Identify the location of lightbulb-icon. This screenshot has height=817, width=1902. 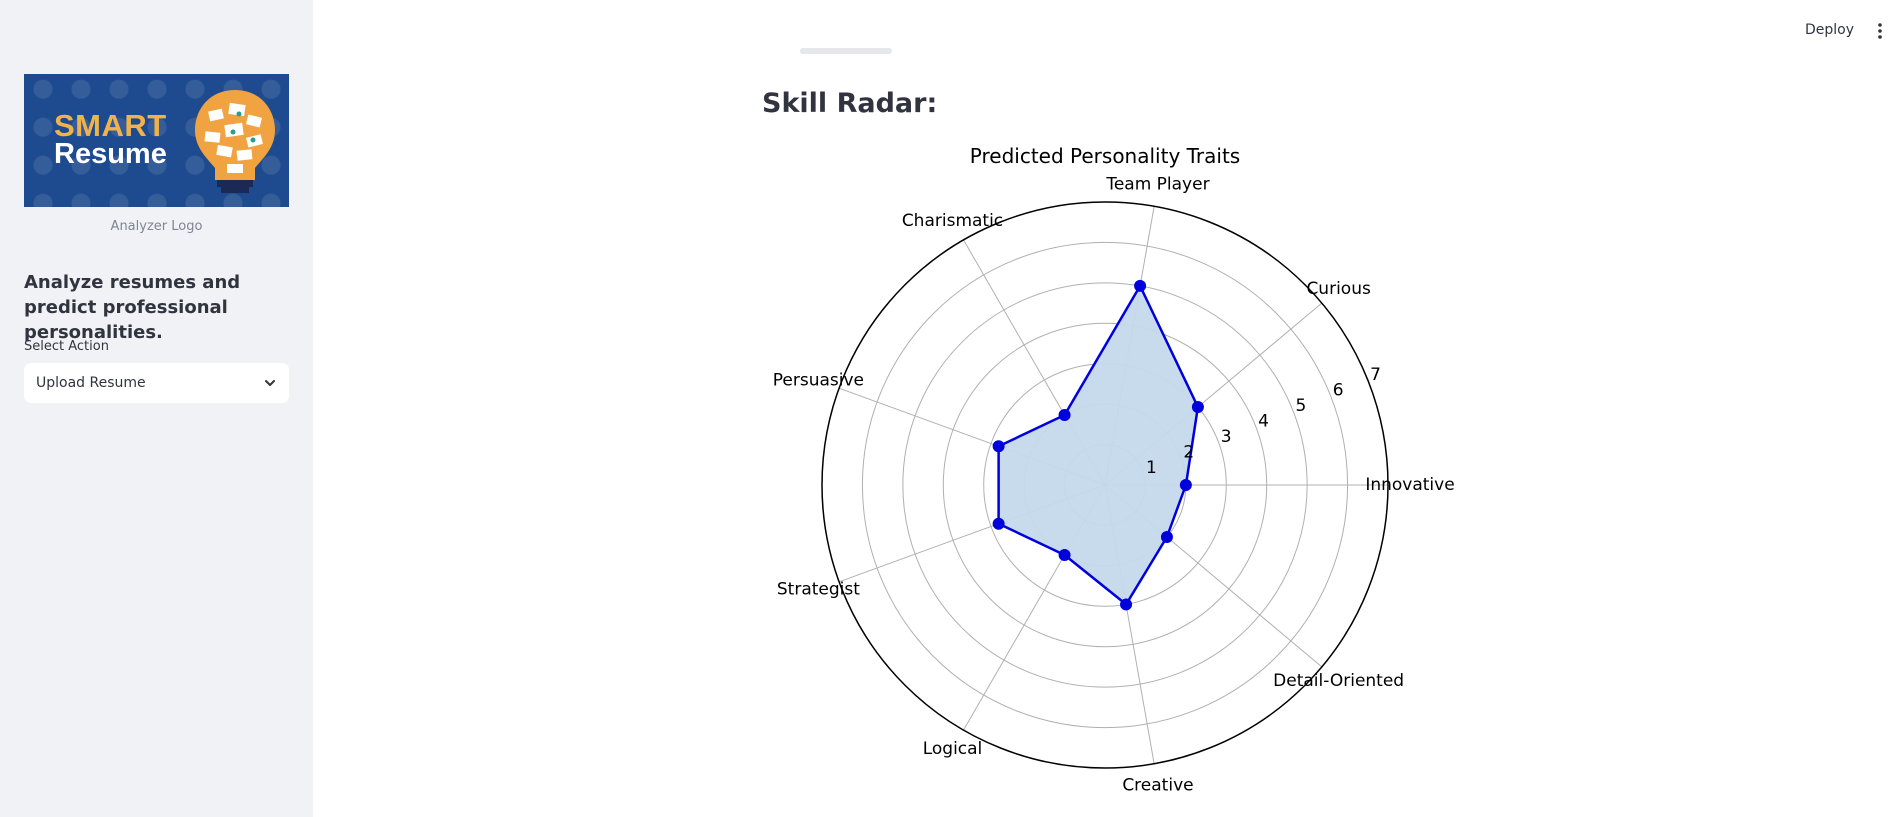
(235, 141).